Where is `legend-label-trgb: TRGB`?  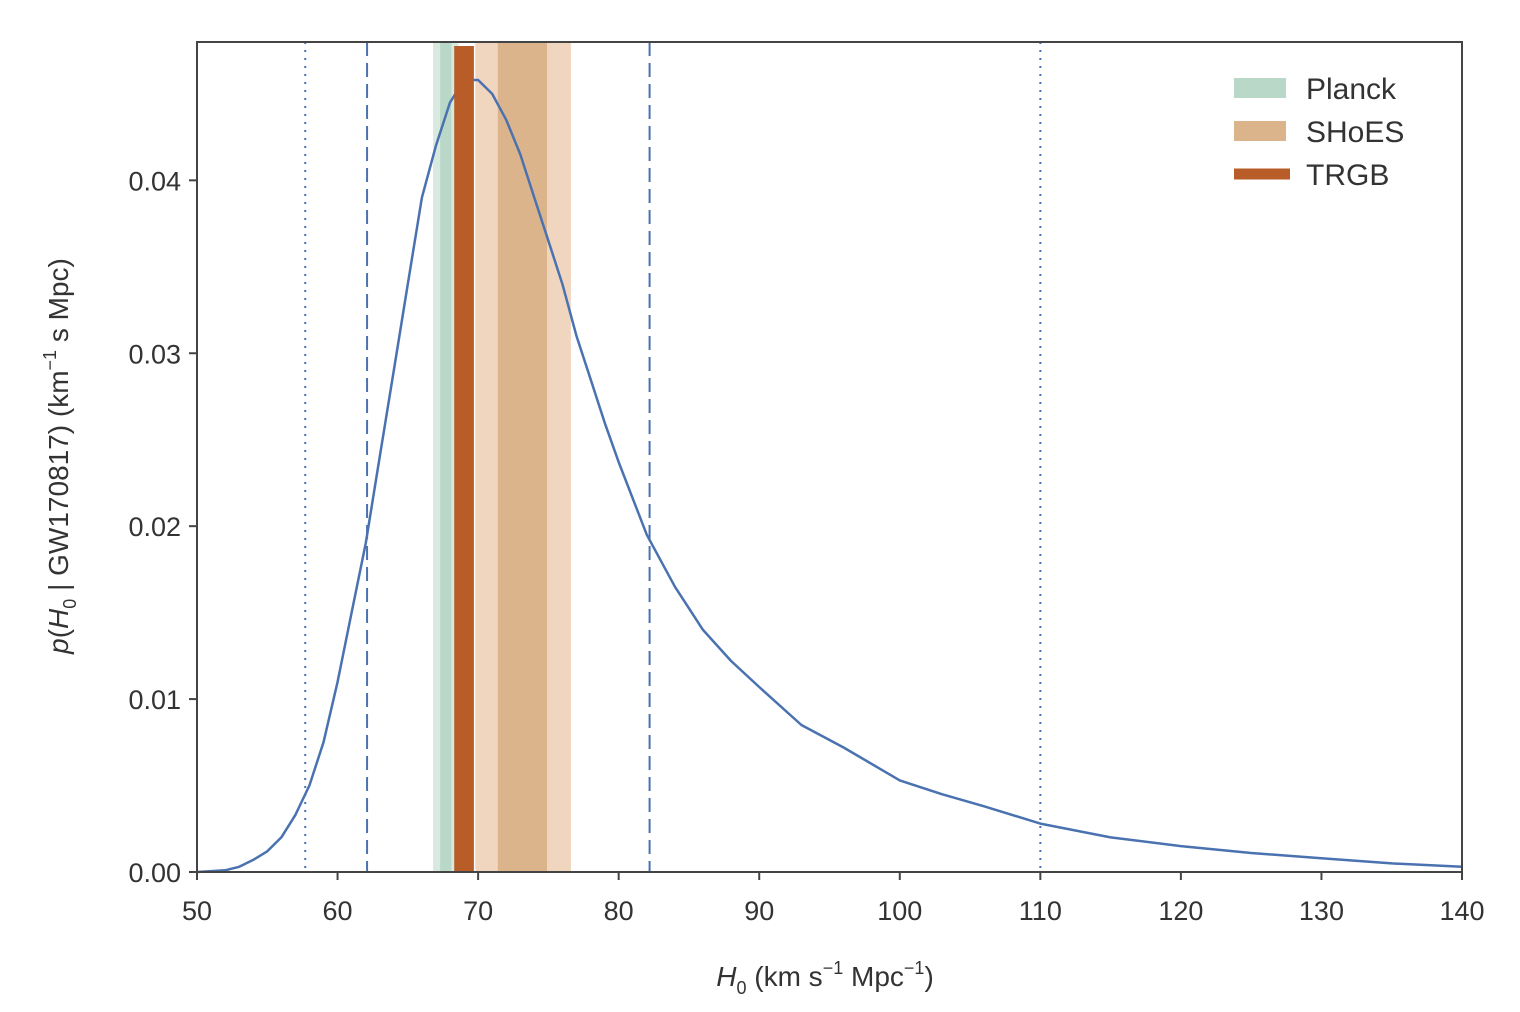 legend-label-trgb: TRGB is located at coordinates (1347, 175).